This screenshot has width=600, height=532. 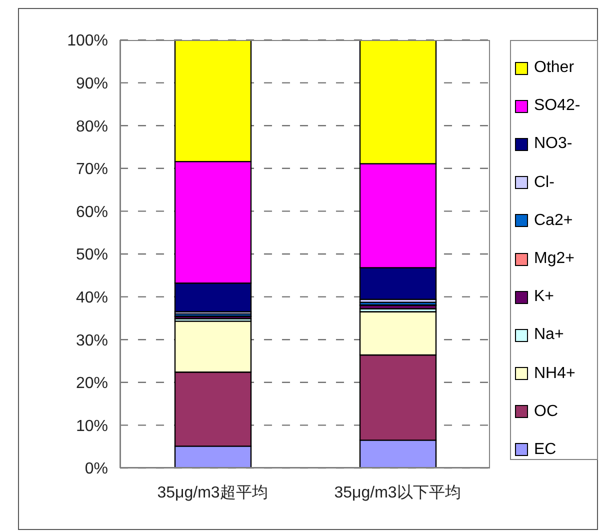 What do you see at coordinates (92, 255) in the screenshot?
I see `y-tick-label: 50%` at bounding box center [92, 255].